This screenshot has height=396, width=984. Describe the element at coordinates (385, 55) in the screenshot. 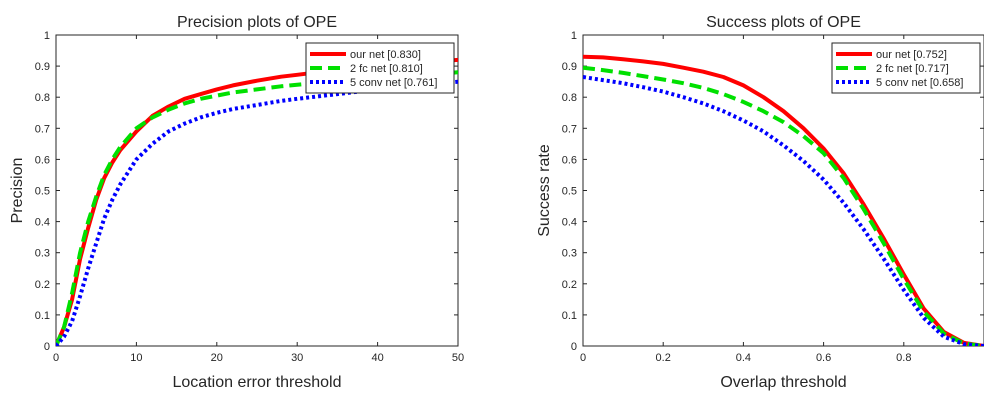

I see `legend-entry: our net [0.830]` at that location.